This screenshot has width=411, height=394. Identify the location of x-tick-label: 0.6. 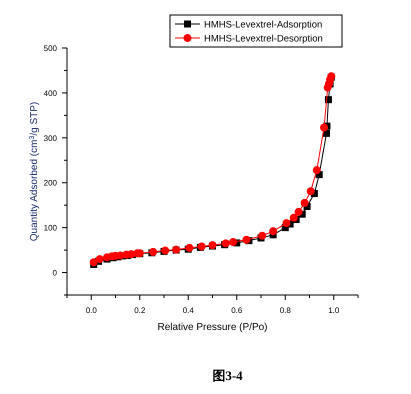
(237, 310).